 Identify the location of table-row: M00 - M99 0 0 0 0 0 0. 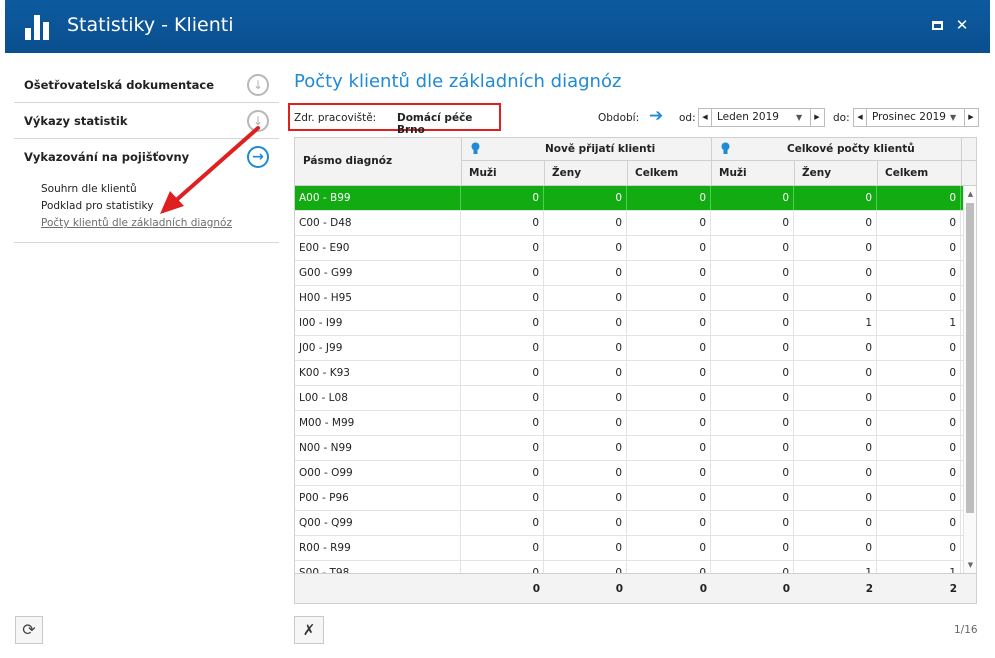
(629, 423).